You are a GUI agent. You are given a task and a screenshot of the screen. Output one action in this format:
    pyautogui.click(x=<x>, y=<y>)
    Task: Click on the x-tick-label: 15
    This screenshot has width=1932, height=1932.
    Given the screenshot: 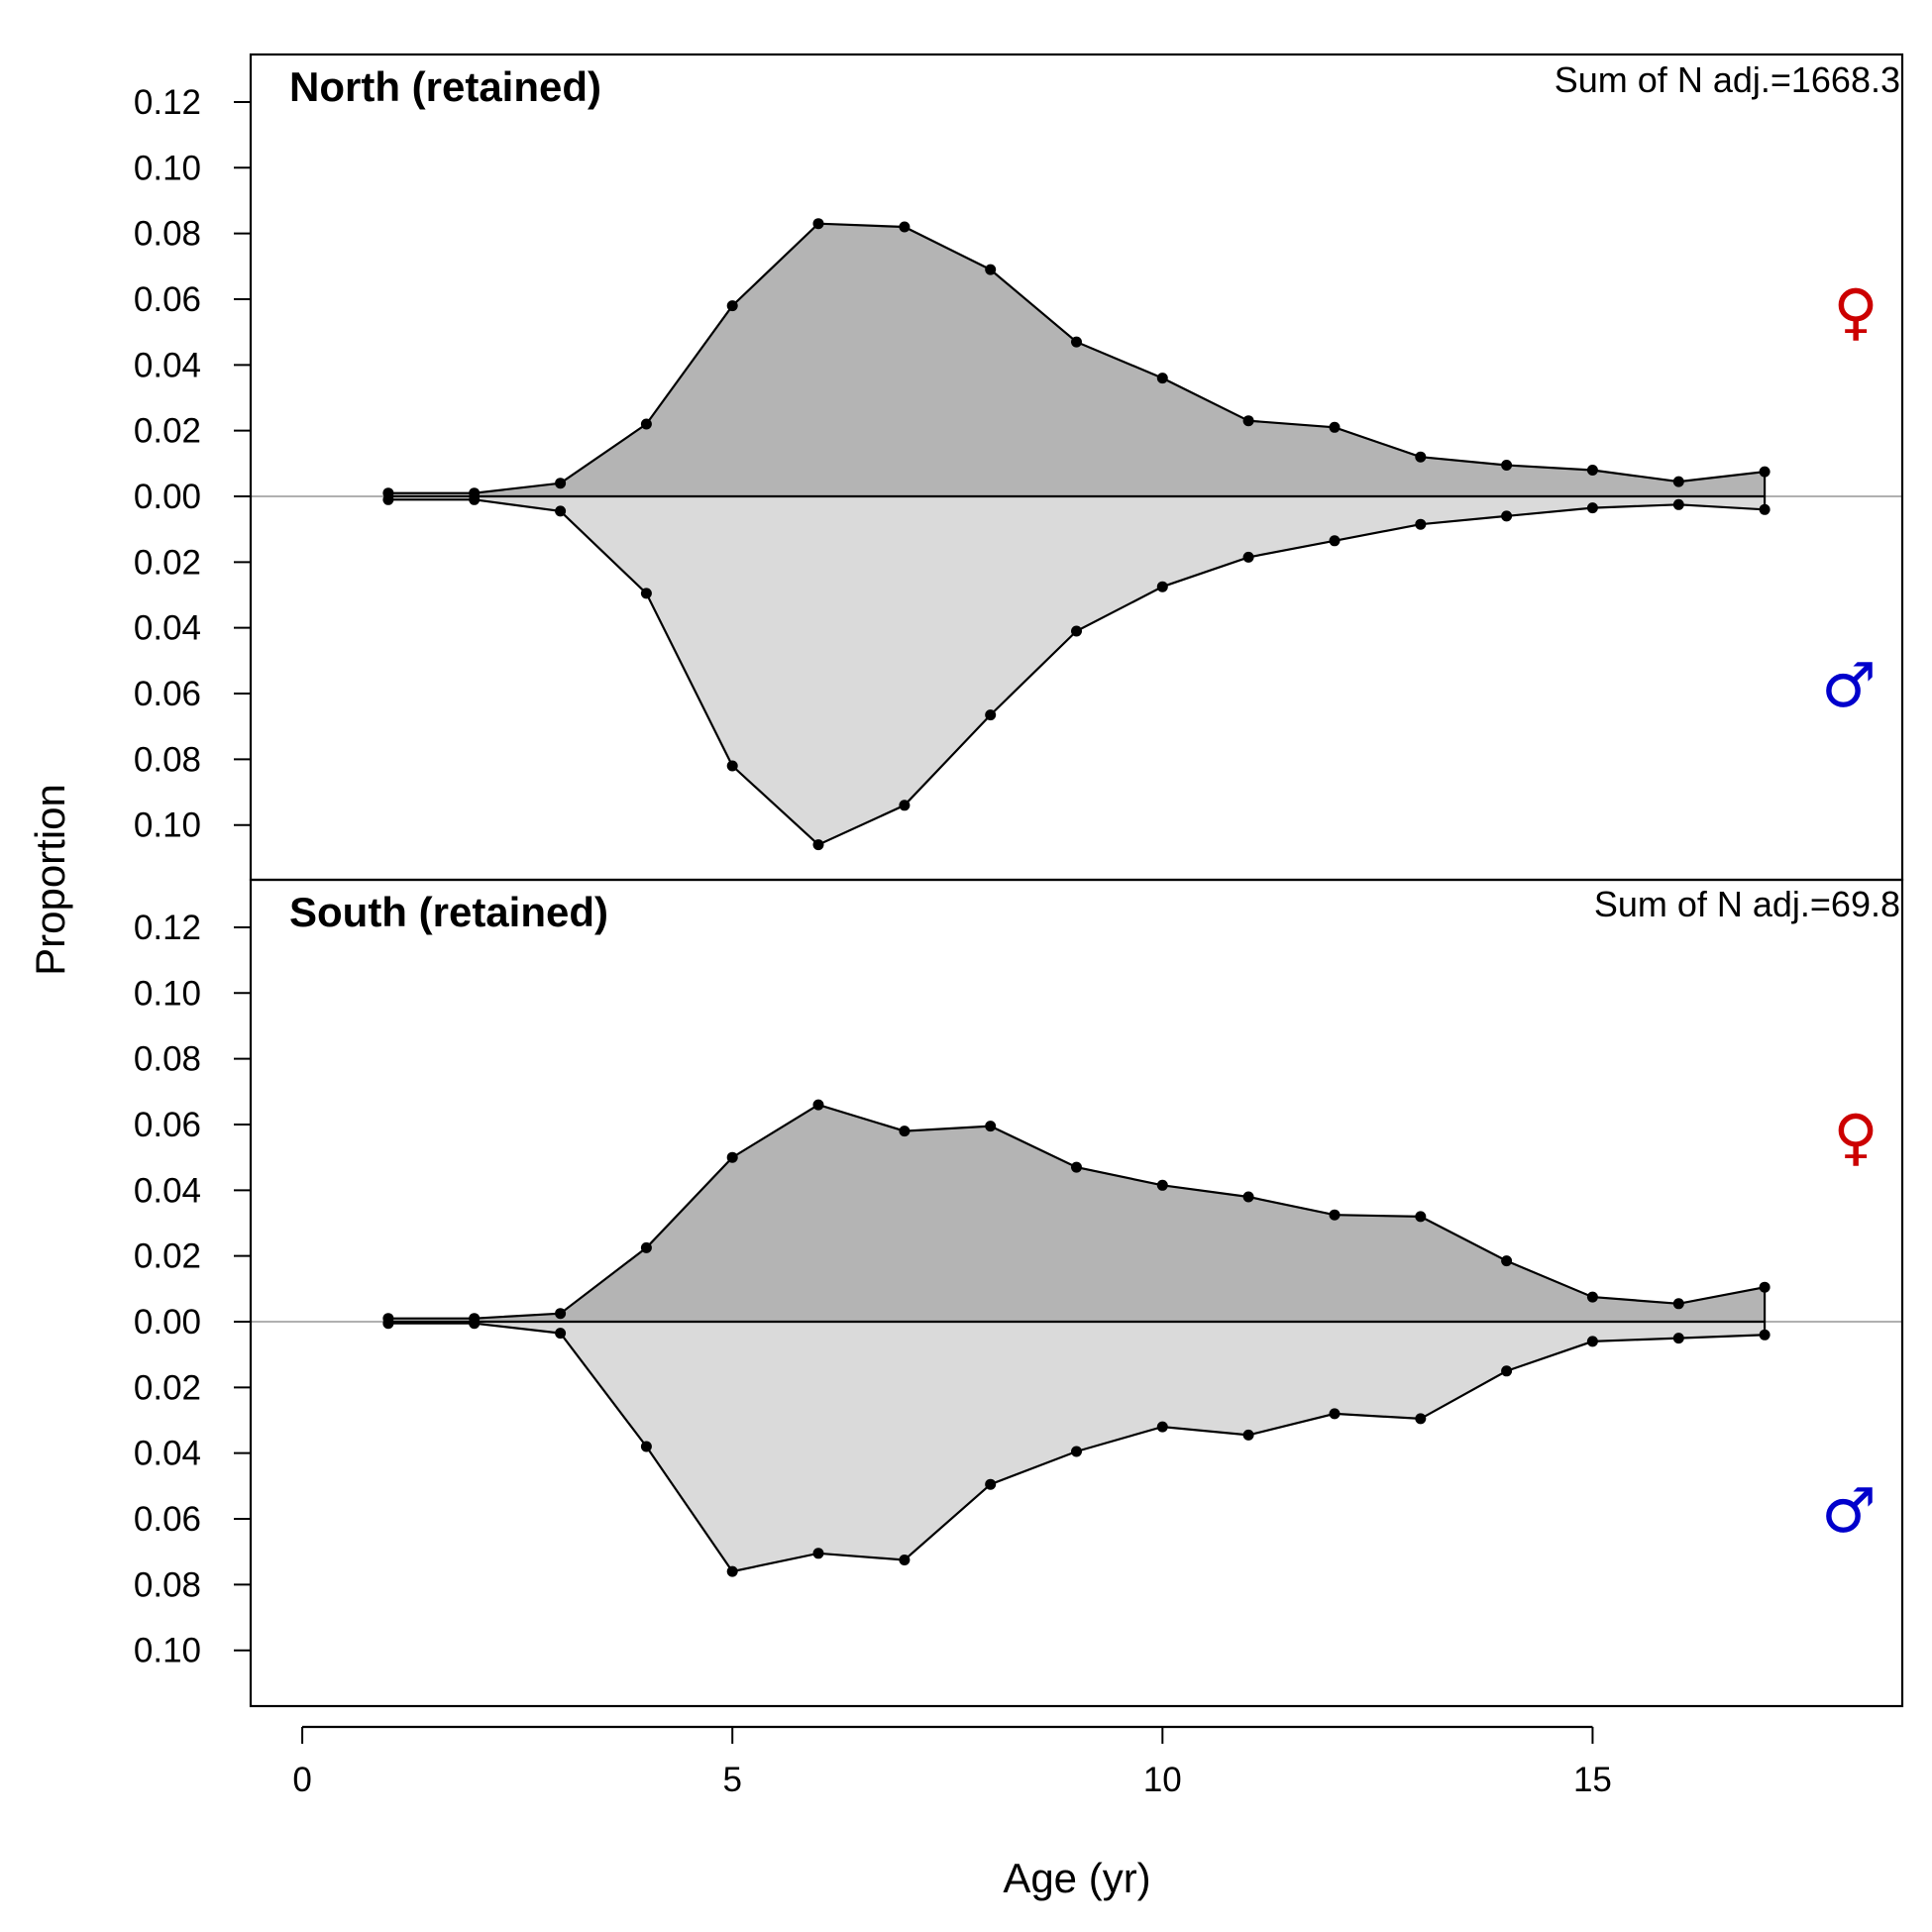 What is the action you would take?
    pyautogui.click(x=1592, y=1780)
    